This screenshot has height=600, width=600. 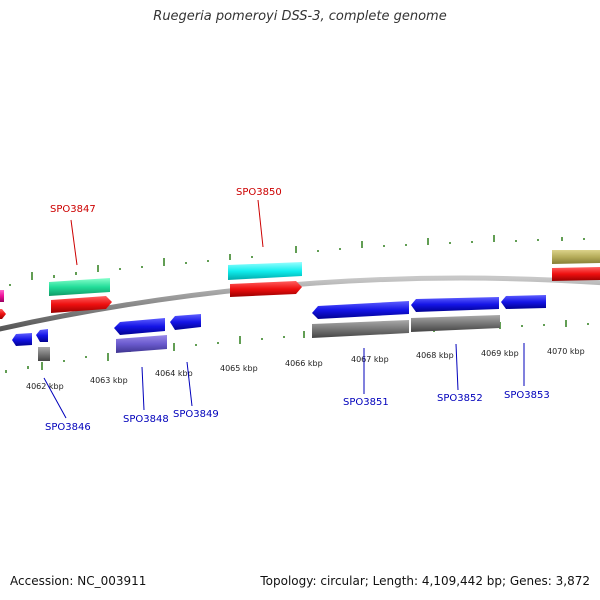 I want to click on kbp-label: 4062 kbp, so click(x=45, y=386).